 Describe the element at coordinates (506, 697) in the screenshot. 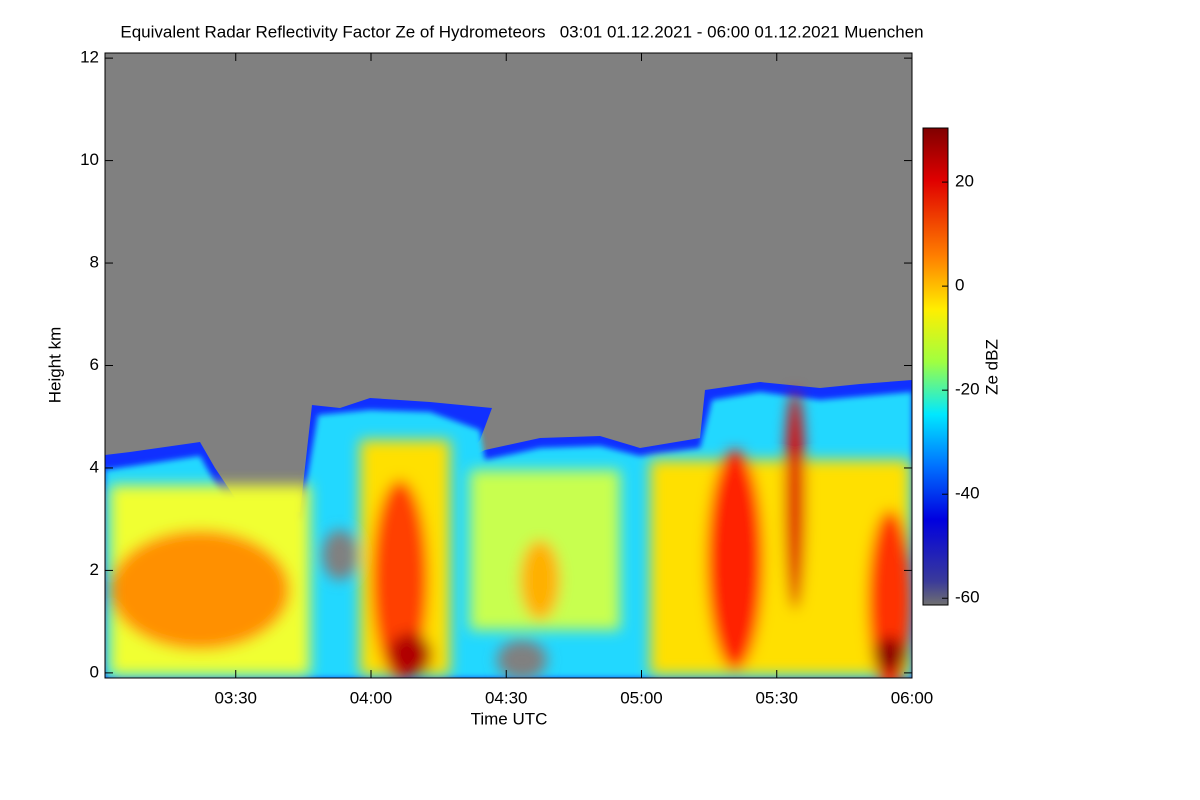

I see `x-tick-label: 04:30` at that location.